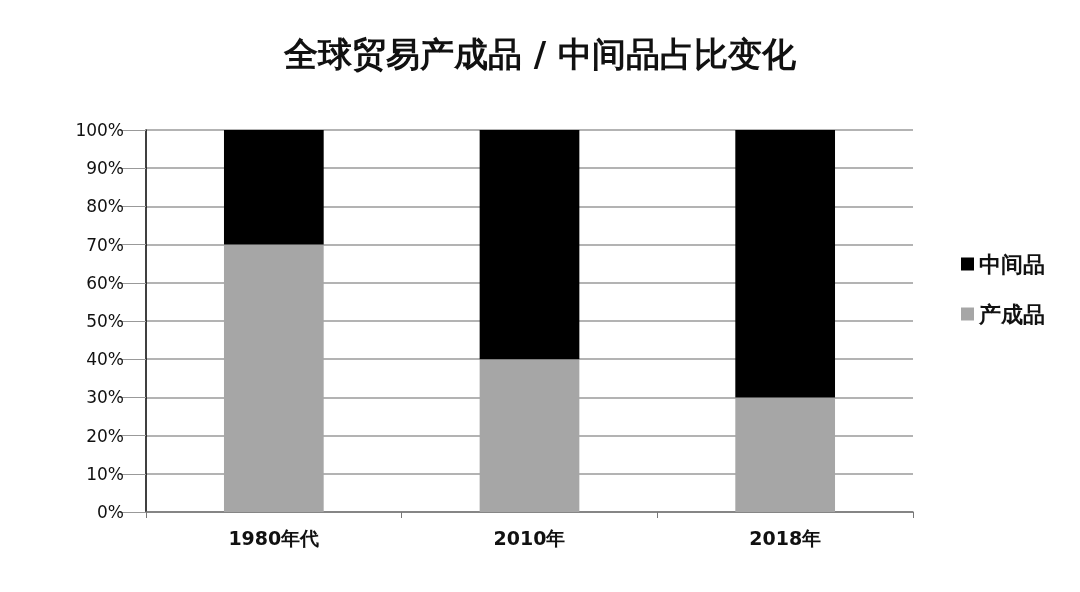 This screenshot has width=1080, height=592. I want to click on y-tick-label: 90%, so click(105, 168).